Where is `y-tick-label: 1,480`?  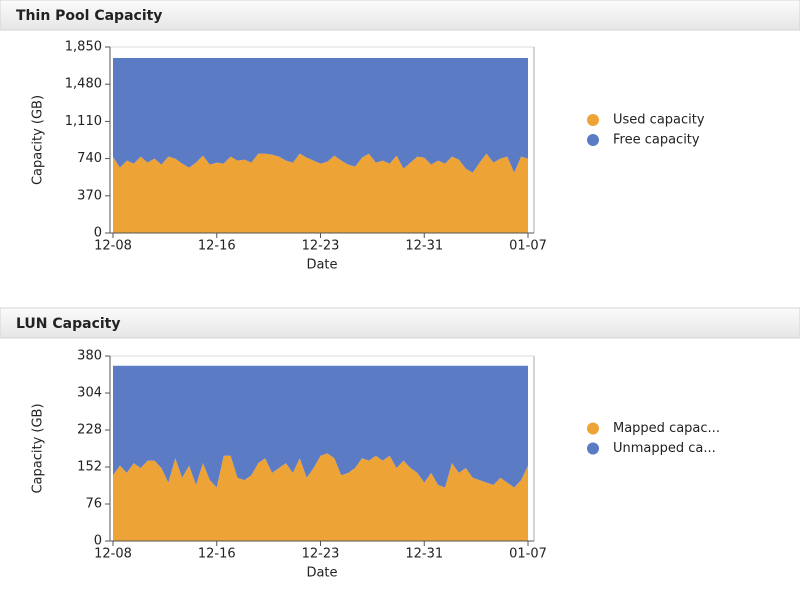 y-tick-label: 1,480 is located at coordinates (83, 84).